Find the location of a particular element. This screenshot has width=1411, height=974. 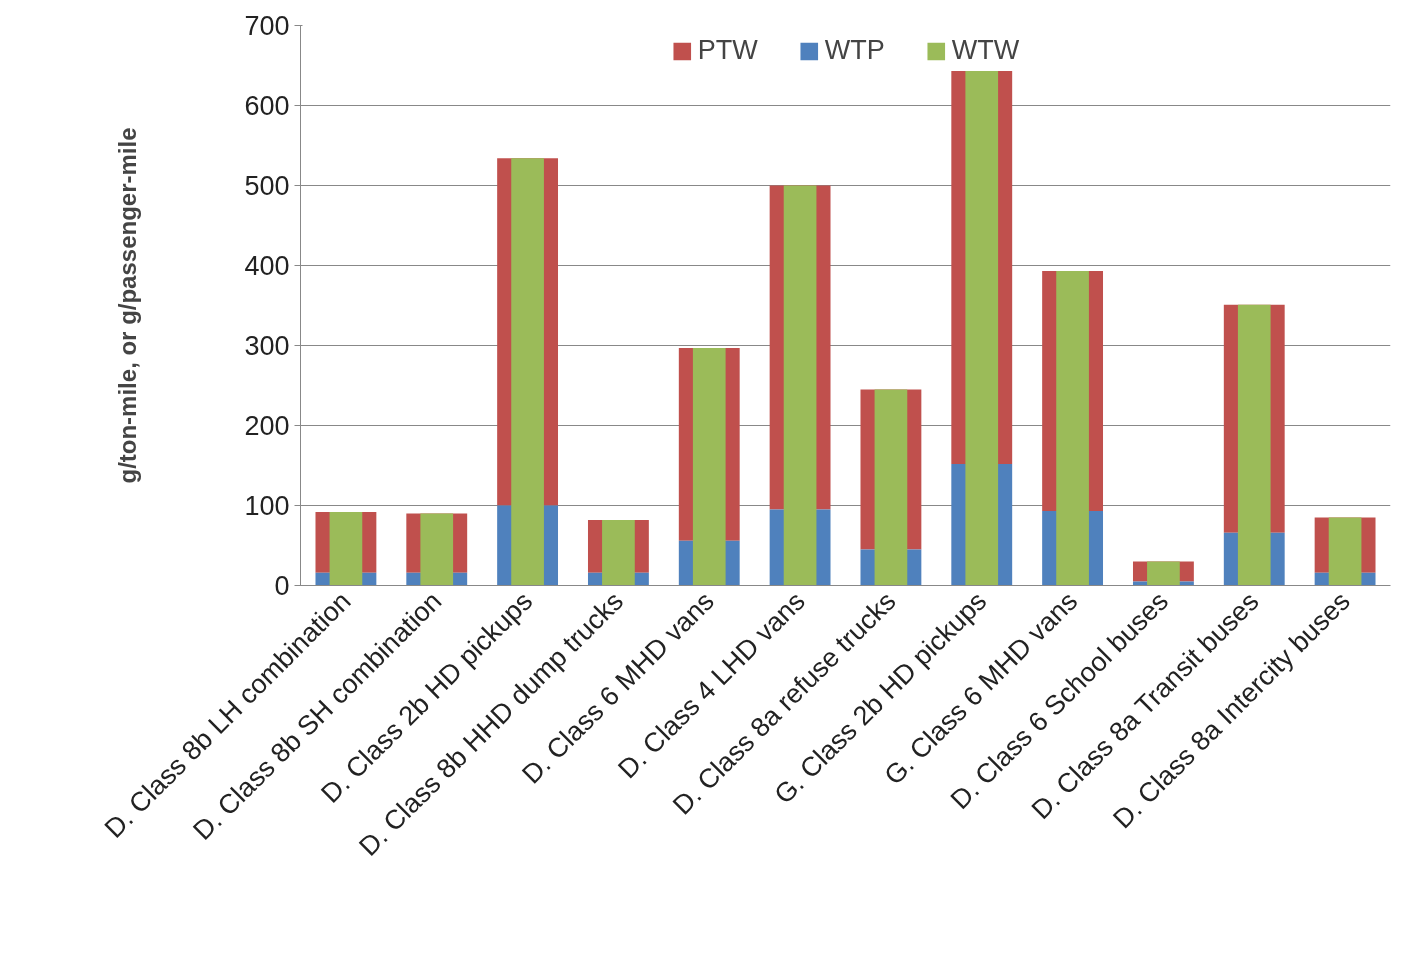

y-tick-label: 500 is located at coordinates (267, 186).